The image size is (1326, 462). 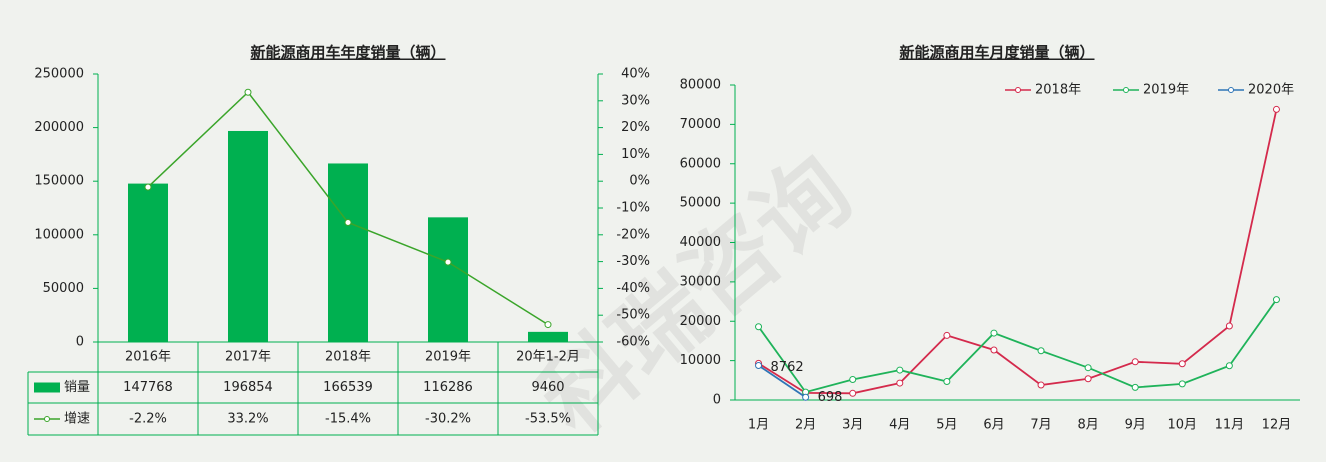 I want to click on table-cell: 33.2%, so click(x=247, y=419).